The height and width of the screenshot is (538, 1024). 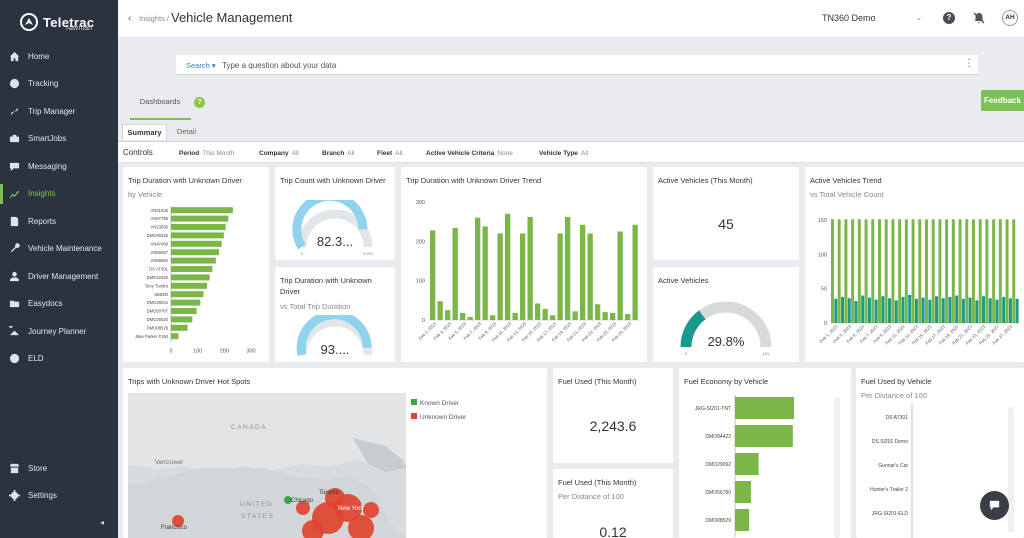 What do you see at coordinates (154, 18) in the screenshot?
I see `breadcrumb: Insights /` at bounding box center [154, 18].